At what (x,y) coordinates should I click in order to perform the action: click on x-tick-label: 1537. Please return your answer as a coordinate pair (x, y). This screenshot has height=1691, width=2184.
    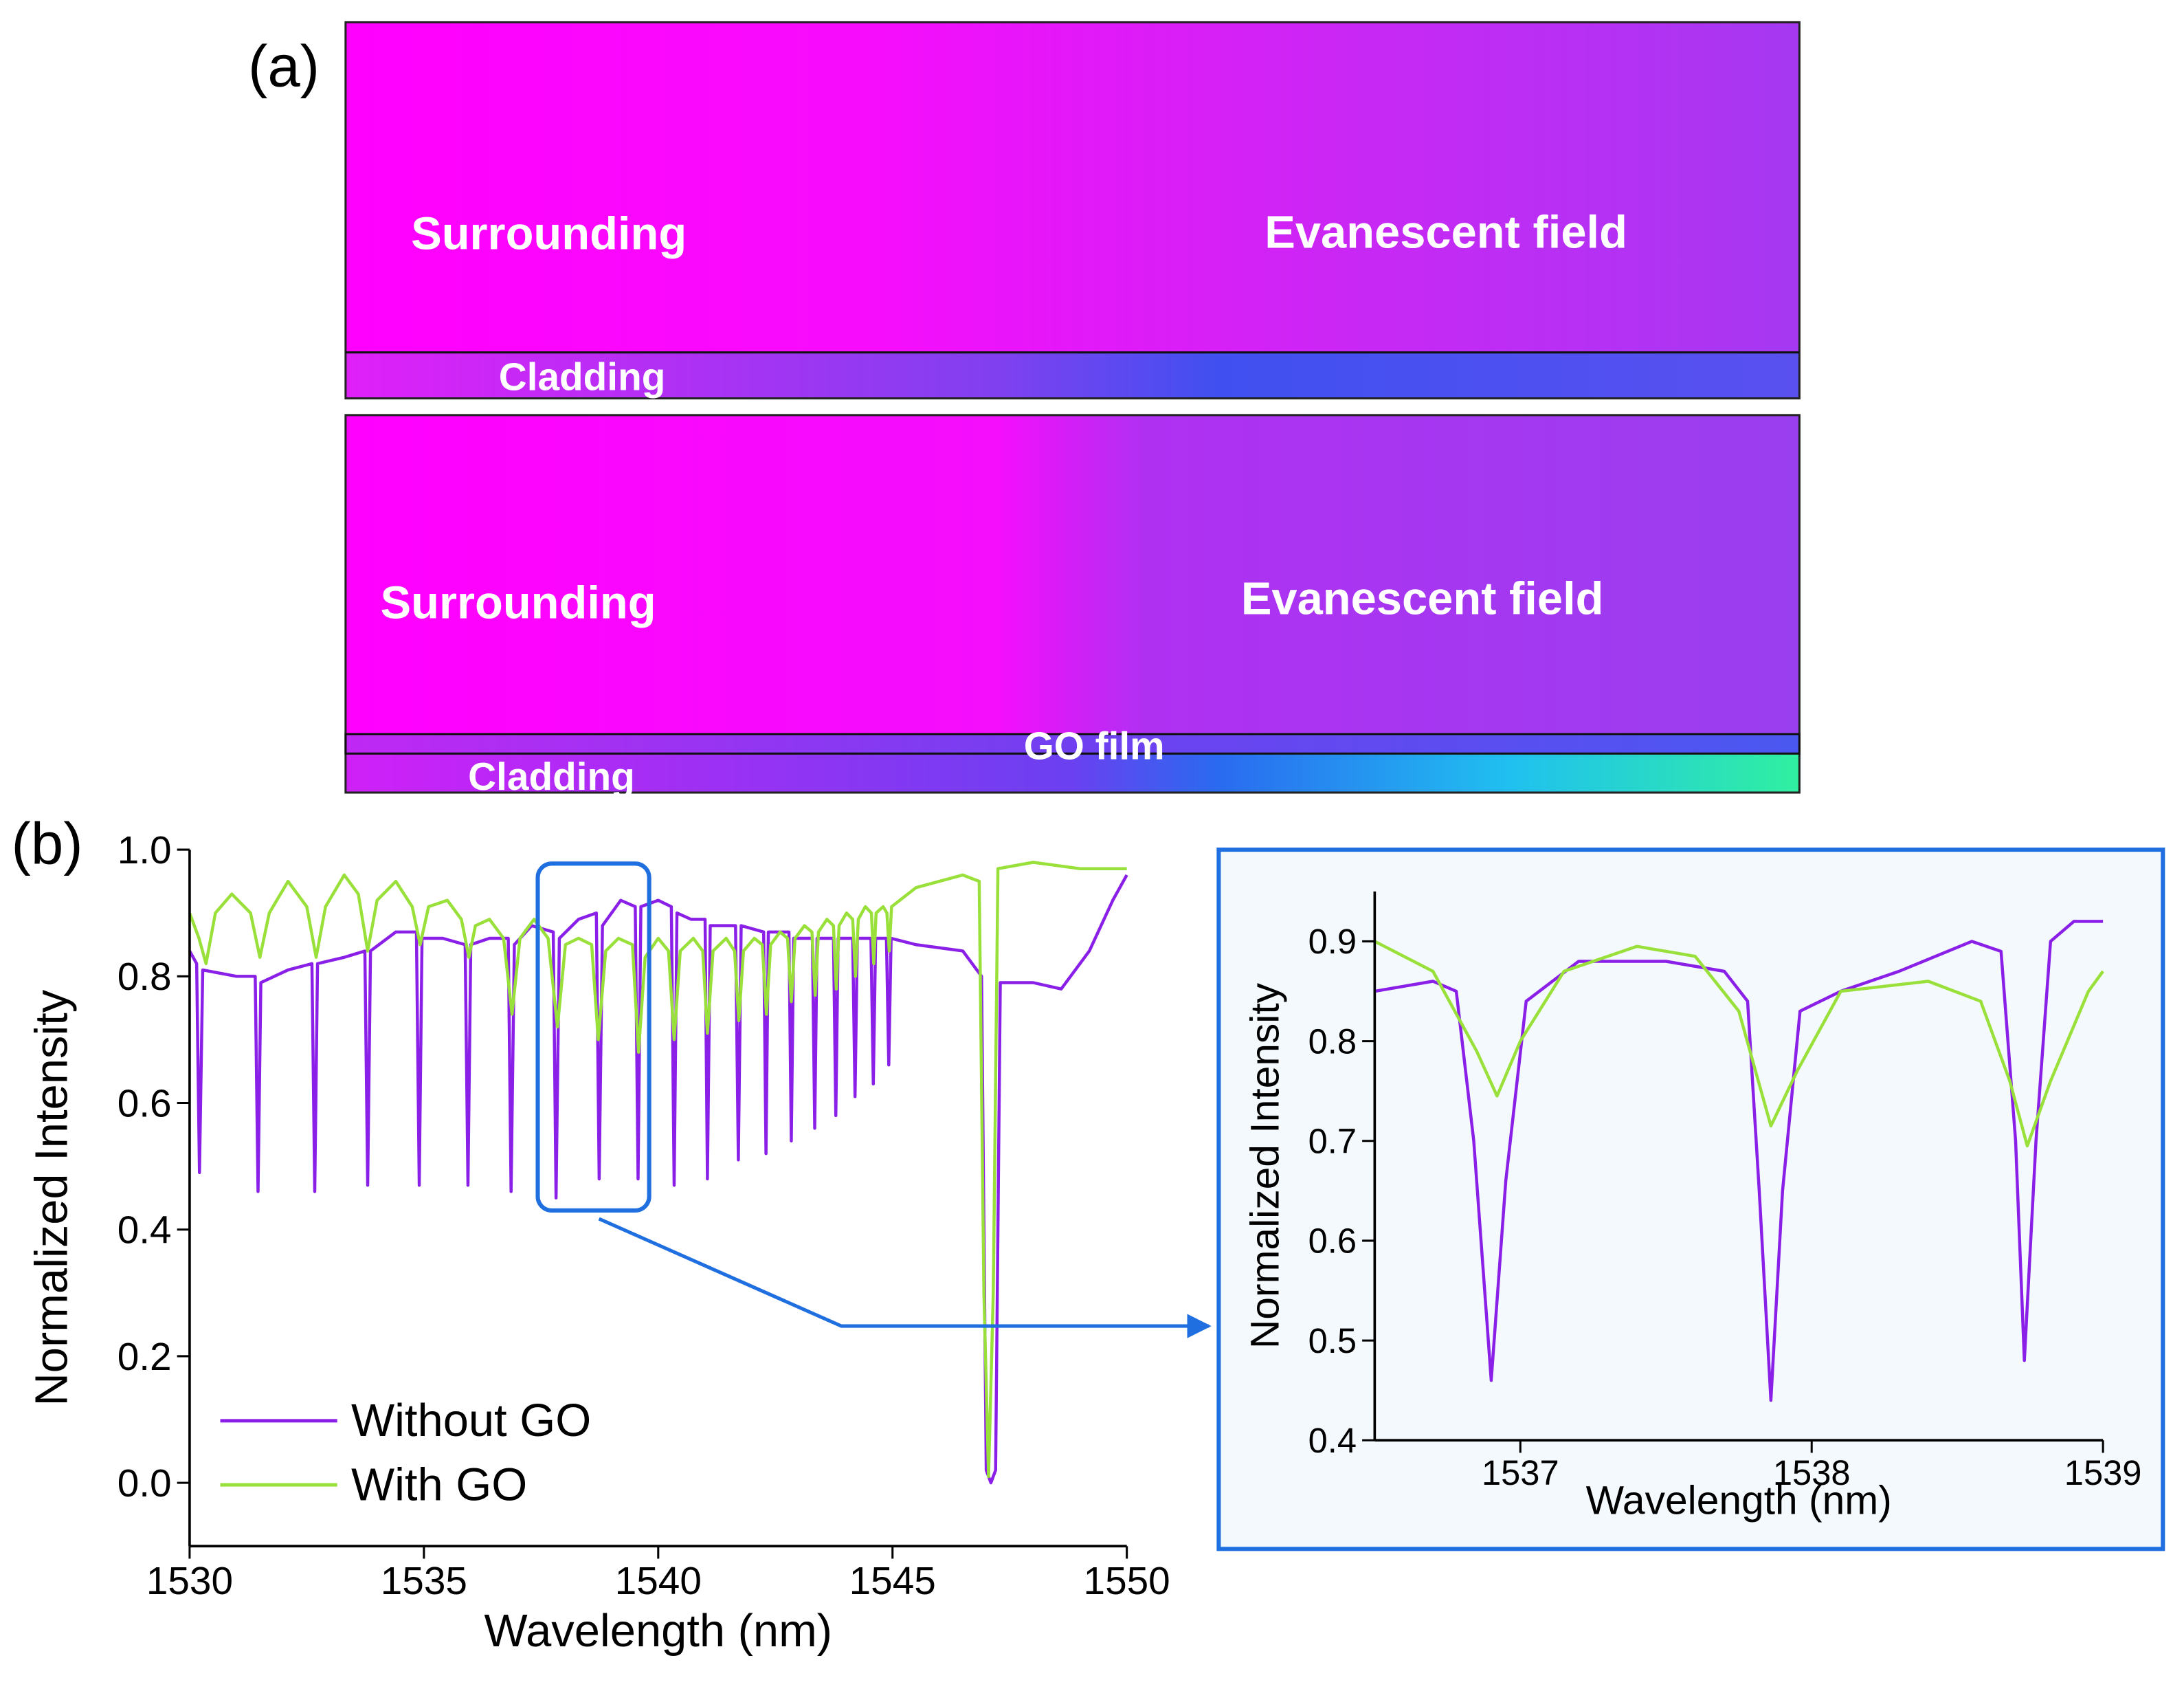
    Looking at the image, I should click on (1521, 1472).